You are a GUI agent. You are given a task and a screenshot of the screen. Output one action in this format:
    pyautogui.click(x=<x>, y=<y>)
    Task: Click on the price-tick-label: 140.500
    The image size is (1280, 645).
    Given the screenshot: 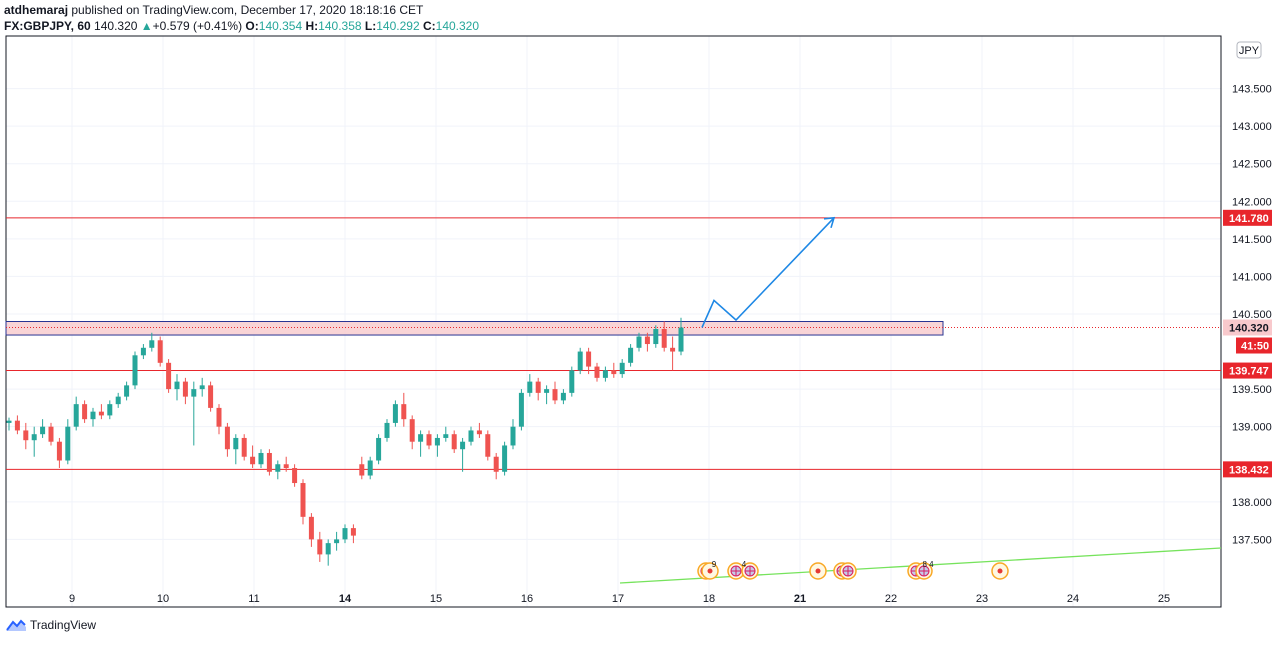 What is the action you would take?
    pyautogui.click(x=1252, y=315)
    